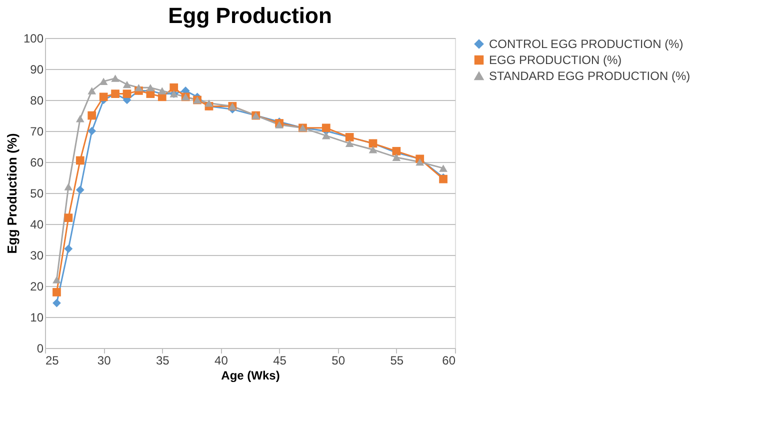 This screenshot has height=426, width=759. Describe the element at coordinates (555, 60) in the screenshot. I see `legend-label: EGG PRODUCTION (%)` at that location.